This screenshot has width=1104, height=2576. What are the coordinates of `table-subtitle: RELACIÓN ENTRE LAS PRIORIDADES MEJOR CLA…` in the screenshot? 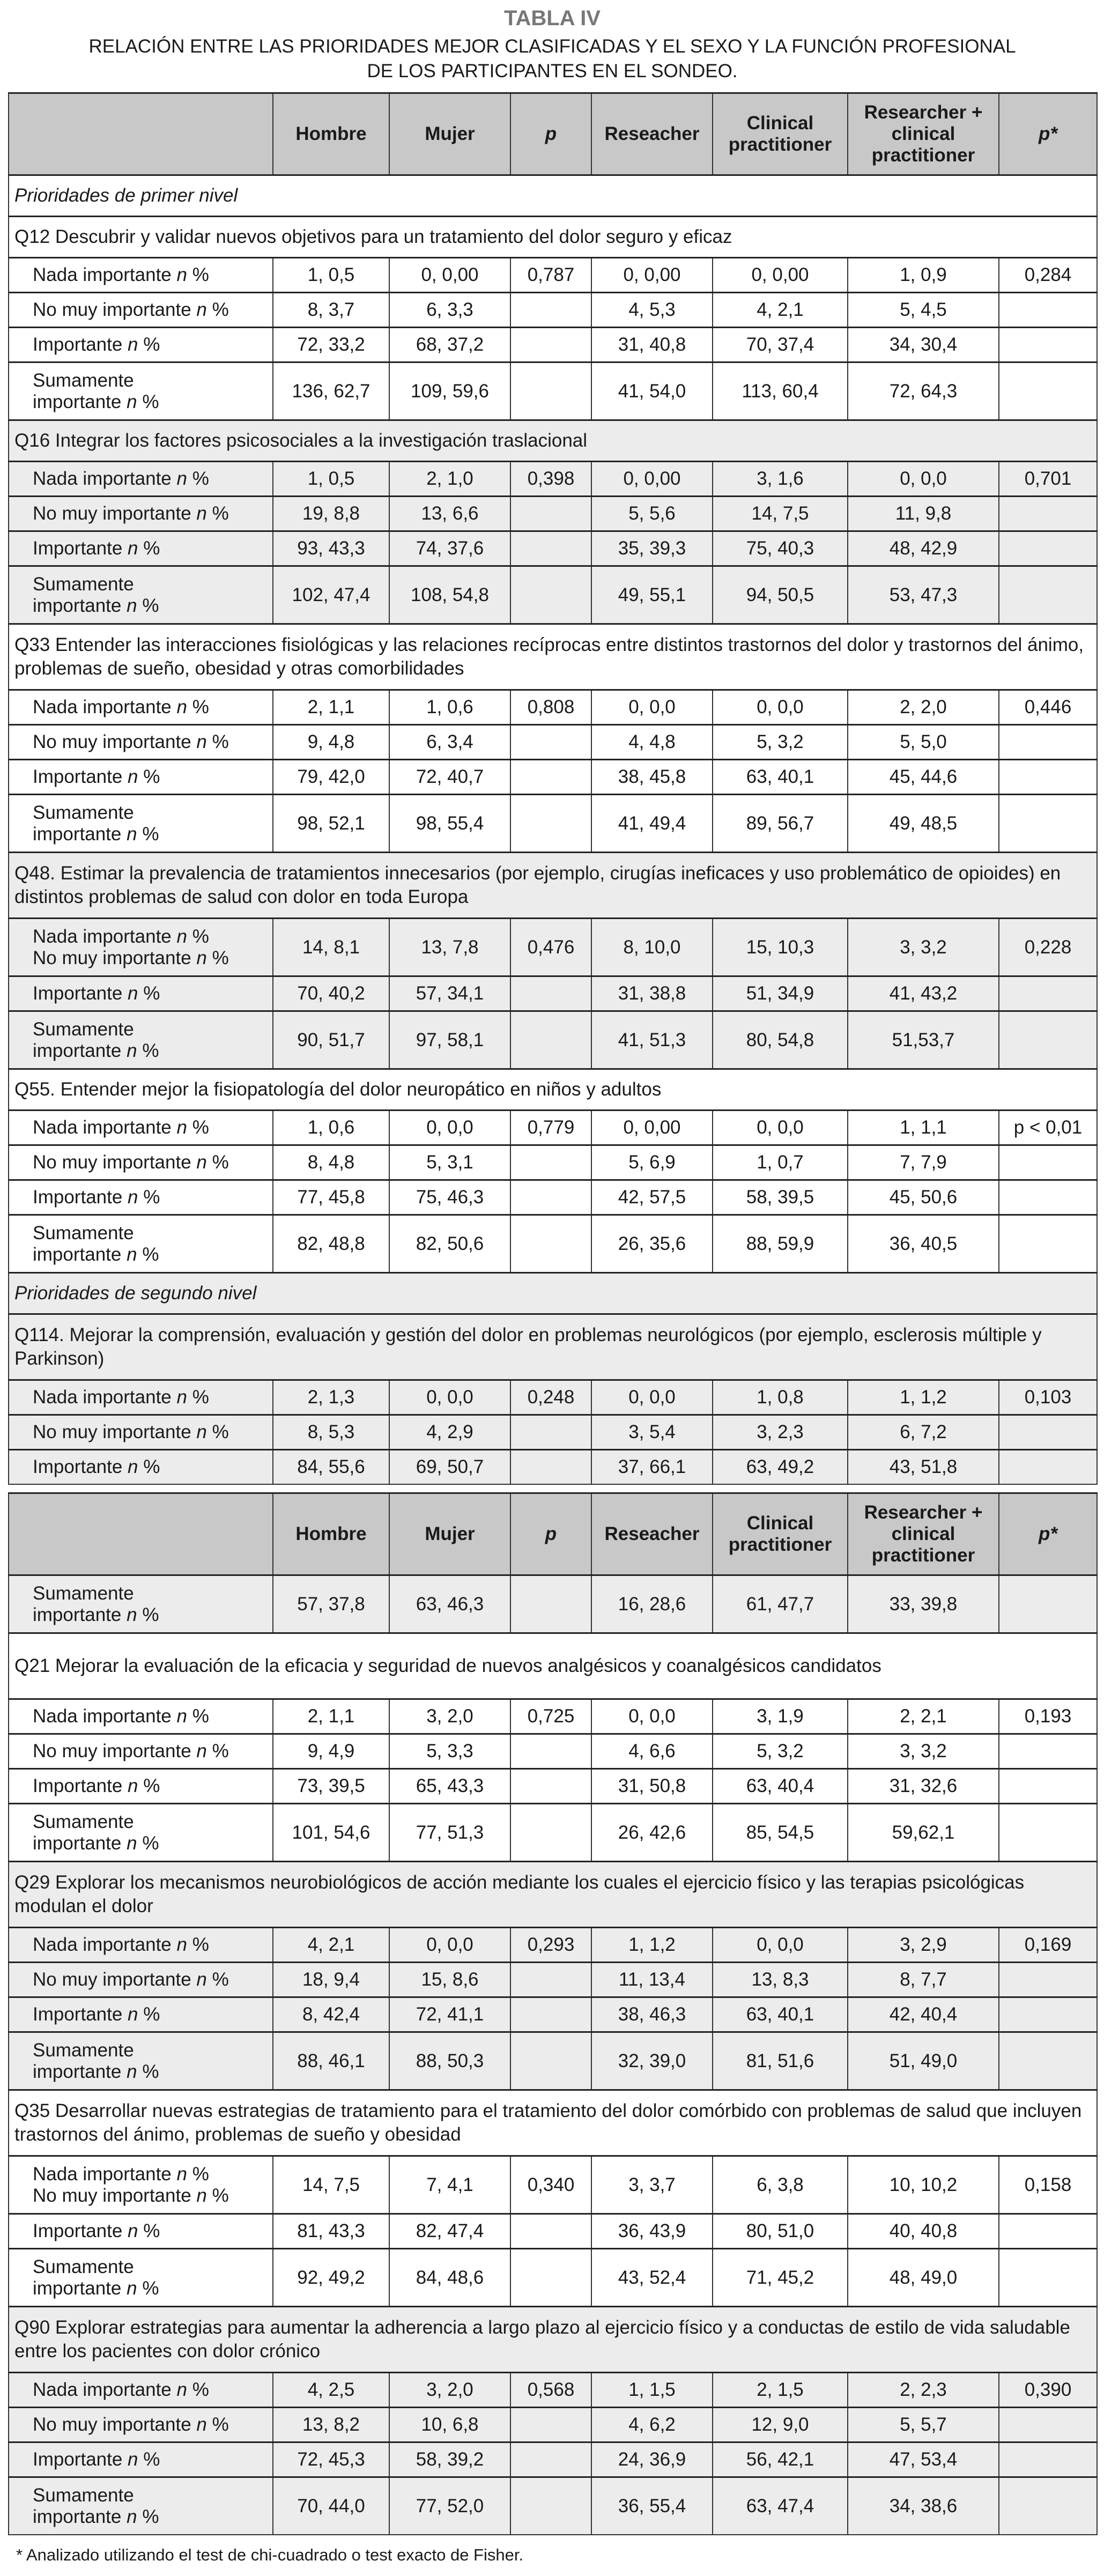 It's located at (552, 59).